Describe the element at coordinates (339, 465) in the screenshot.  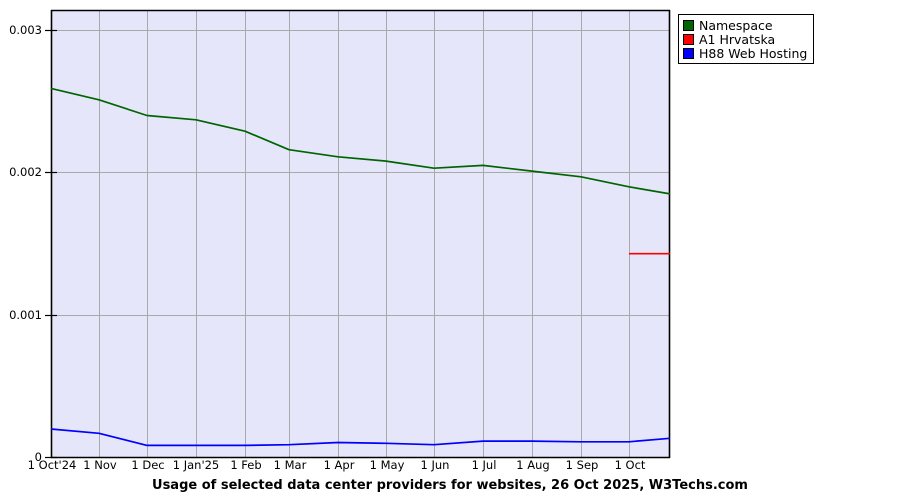
I see `x-tick-label-apr: 1 Apr` at that location.